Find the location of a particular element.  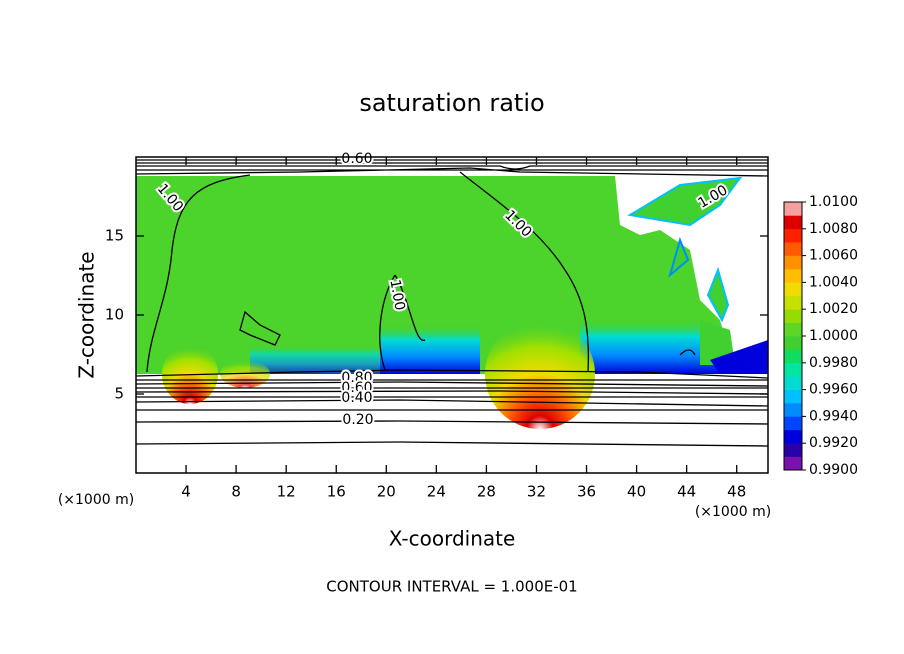

x-tick-label: 4 is located at coordinates (186, 492).